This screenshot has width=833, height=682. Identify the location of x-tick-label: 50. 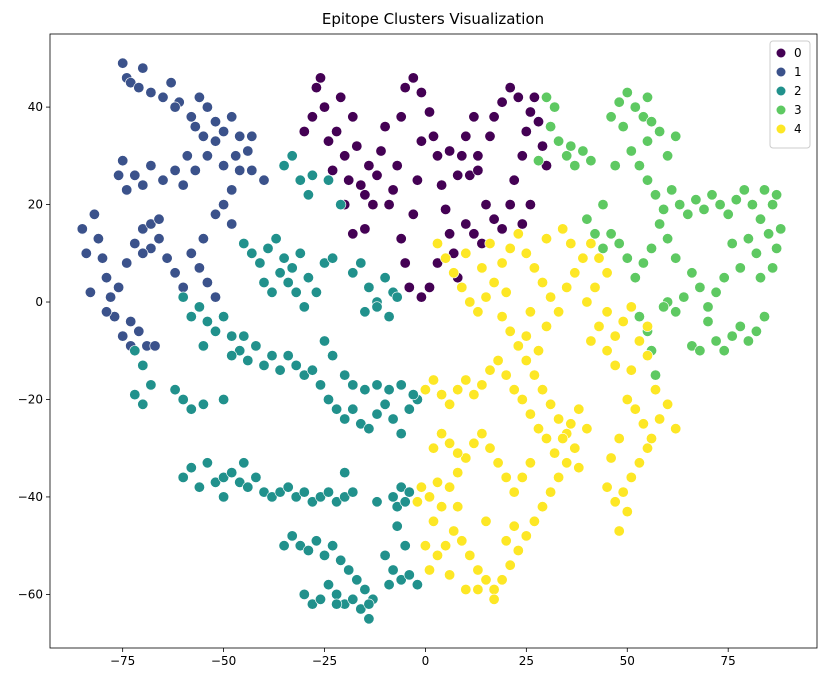
(627, 661).